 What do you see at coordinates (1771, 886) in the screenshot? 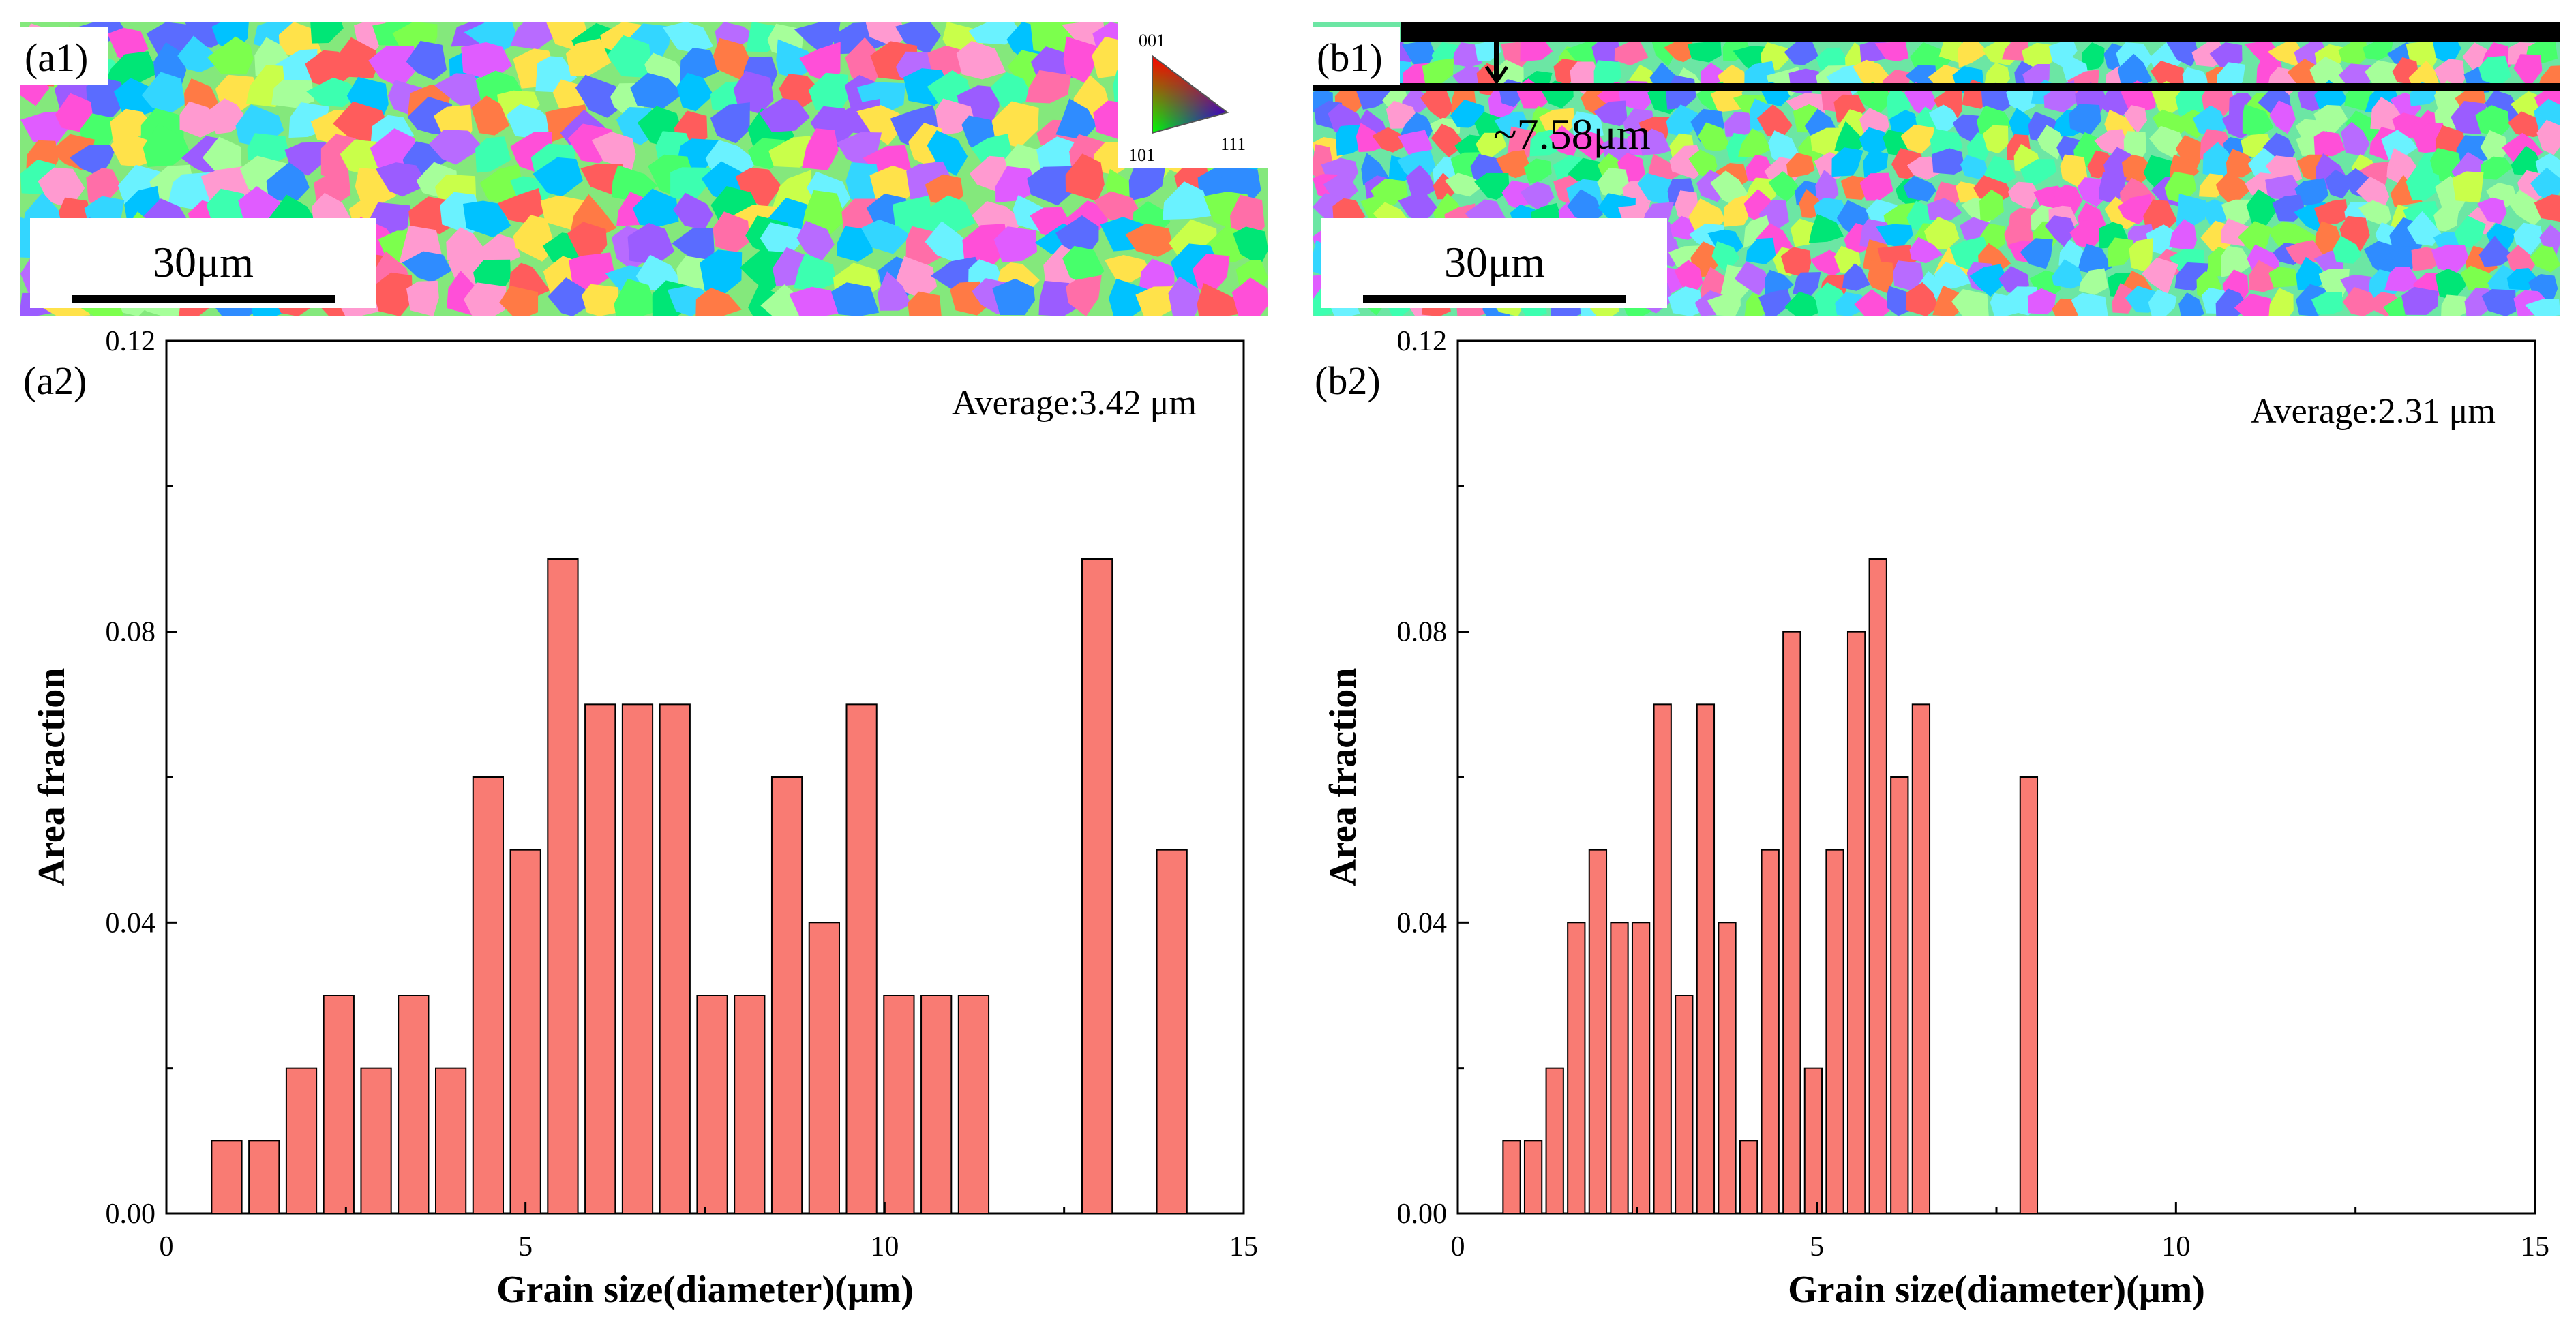
I see `histogram-b-bars` at bounding box center [1771, 886].